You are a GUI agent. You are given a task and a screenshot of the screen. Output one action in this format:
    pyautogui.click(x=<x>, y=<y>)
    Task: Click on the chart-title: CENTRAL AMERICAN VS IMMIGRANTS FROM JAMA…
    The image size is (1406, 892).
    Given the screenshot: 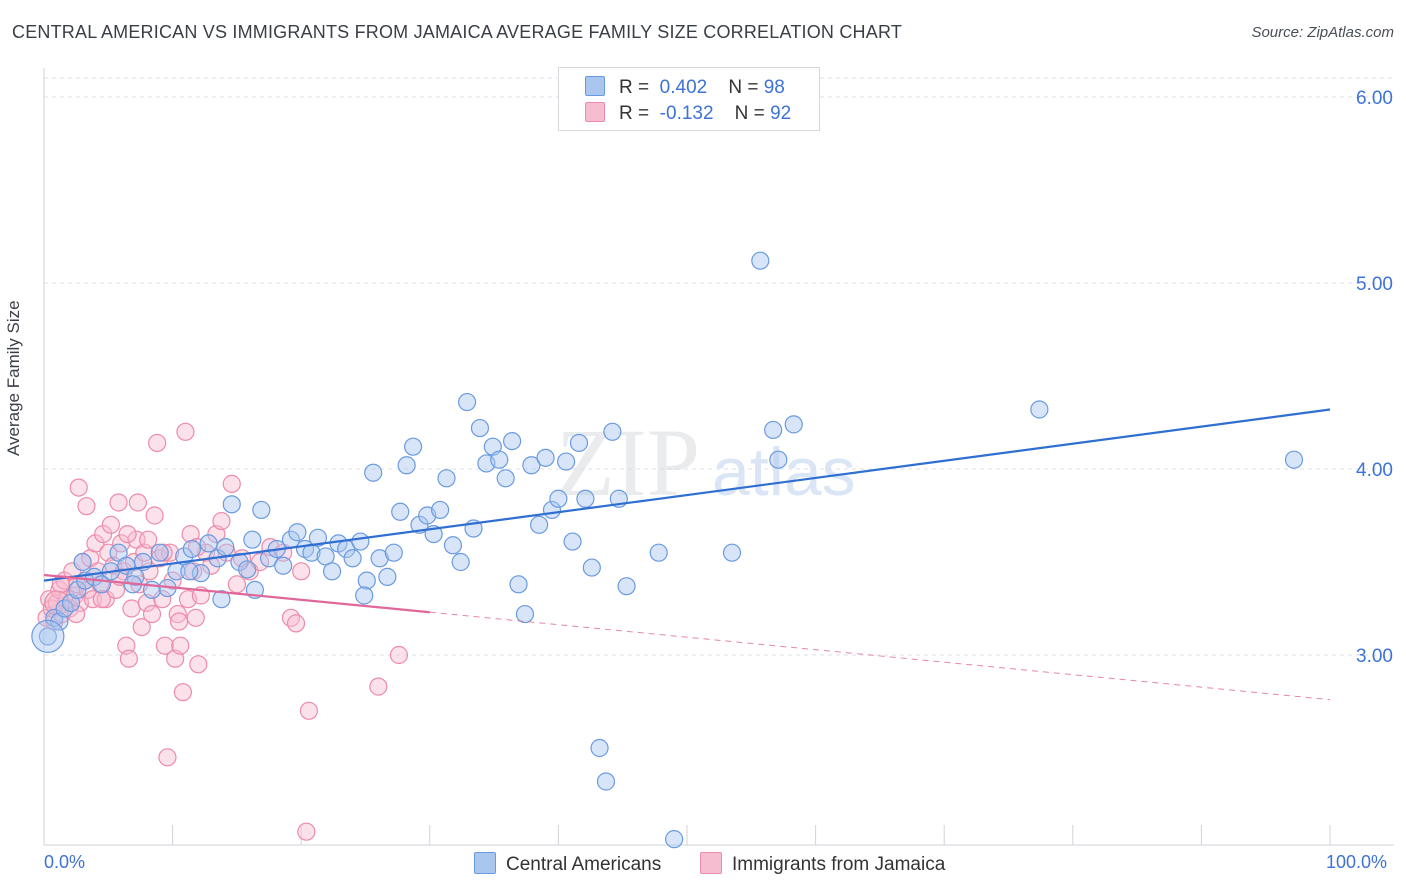 What is the action you would take?
    pyautogui.click(x=457, y=32)
    